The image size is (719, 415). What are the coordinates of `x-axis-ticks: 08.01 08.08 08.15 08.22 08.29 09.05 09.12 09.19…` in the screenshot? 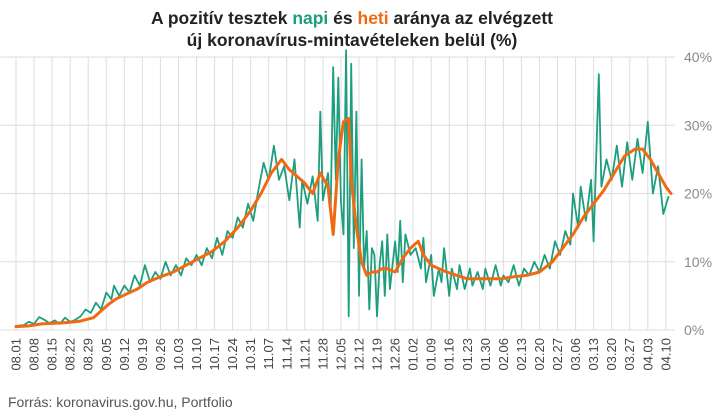 It's located at (341, 354).